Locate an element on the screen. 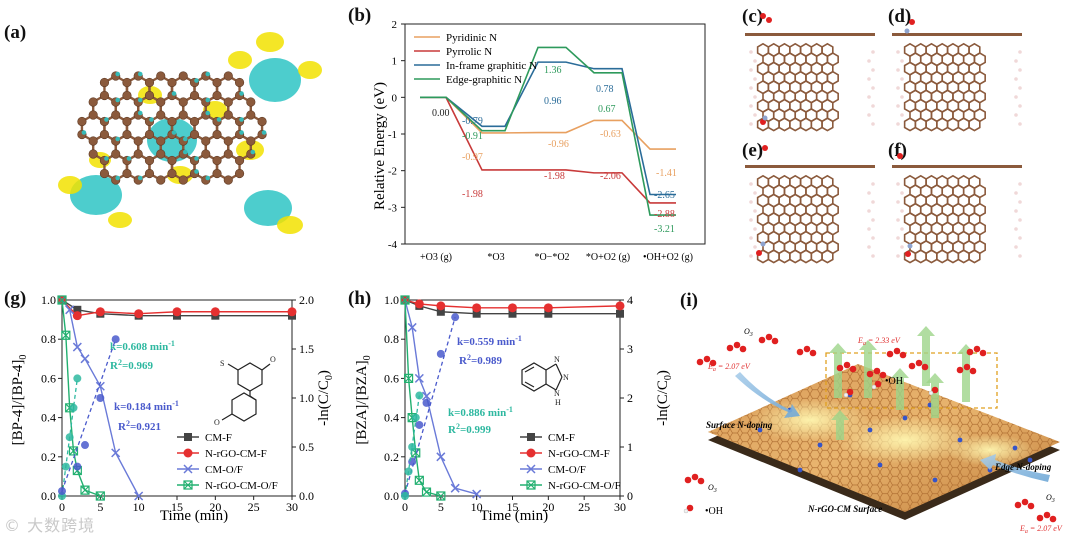  panel-label-h: (h) is located at coordinates (360, 298).